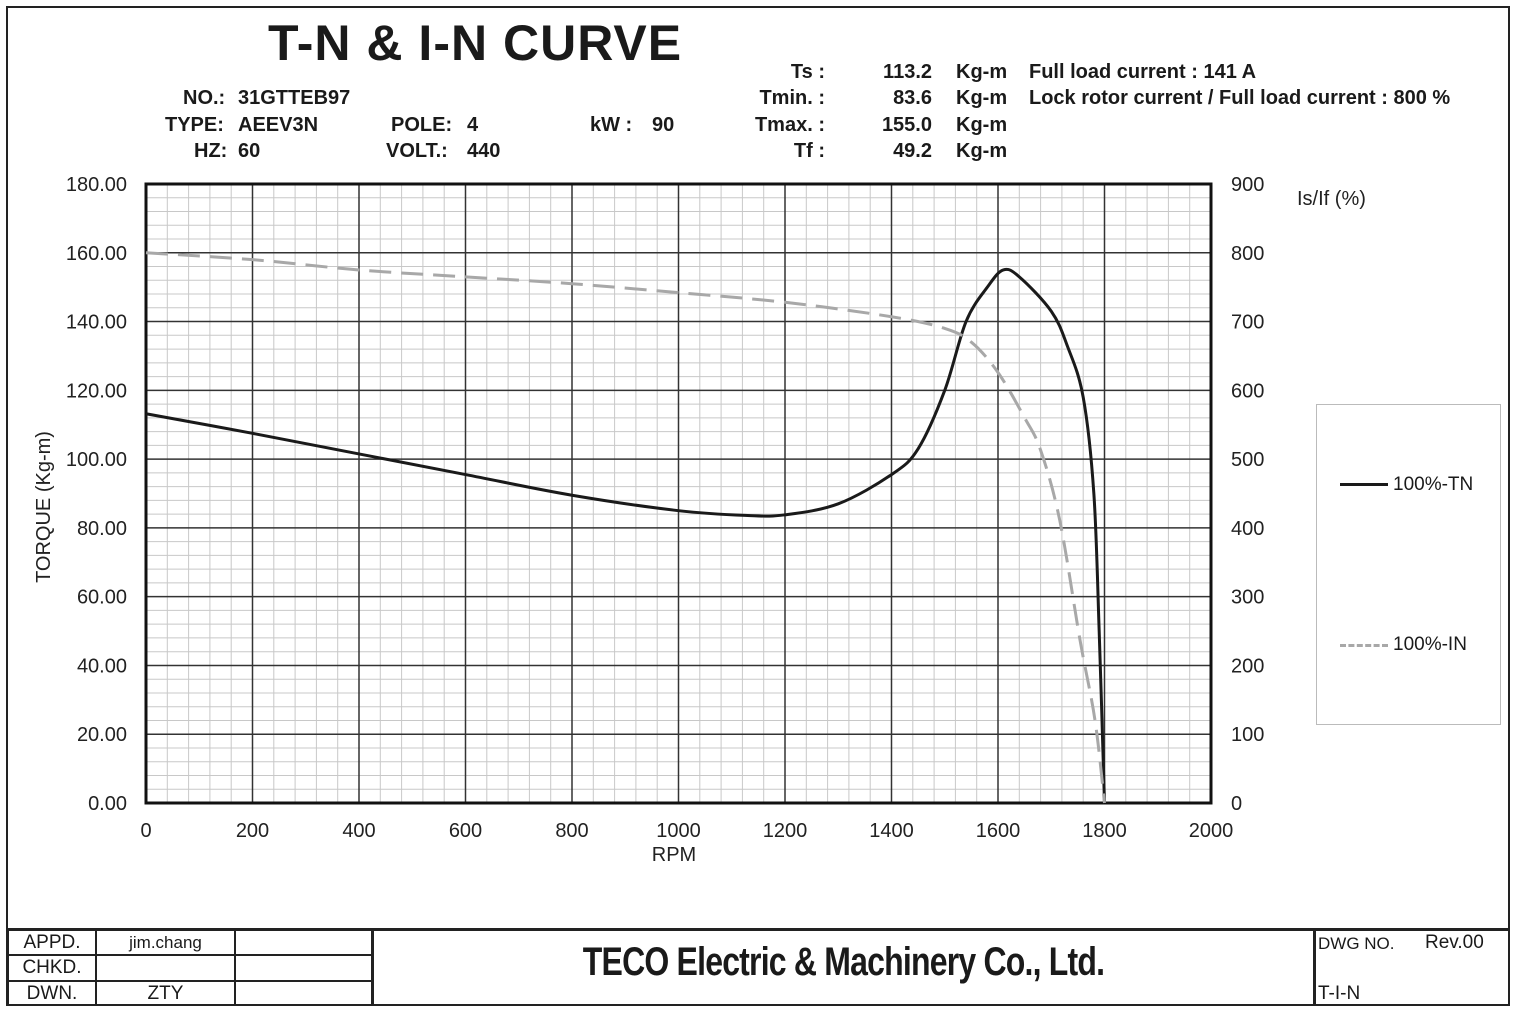  I want to click on x-tick-label: 800, so click(571, 831).